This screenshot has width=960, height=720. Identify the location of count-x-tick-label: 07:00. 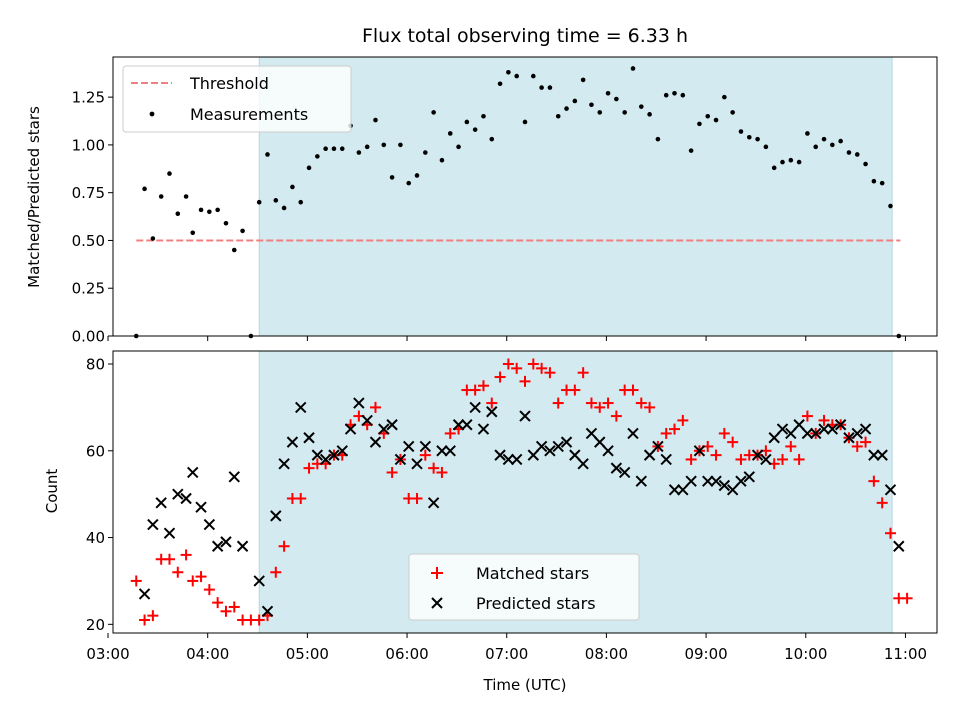
(506, 654).